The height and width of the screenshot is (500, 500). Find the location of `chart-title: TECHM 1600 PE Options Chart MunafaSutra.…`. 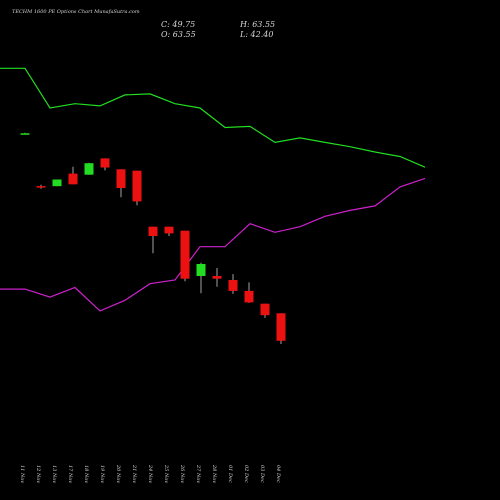

chart-title: TECHM 1600 PE Options Chart MunafaSutra.… is located at coordinates (76, 12).